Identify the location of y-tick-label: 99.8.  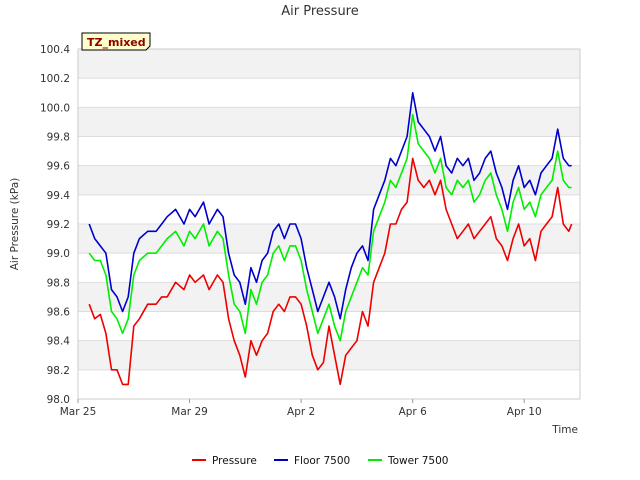
(58, 138).